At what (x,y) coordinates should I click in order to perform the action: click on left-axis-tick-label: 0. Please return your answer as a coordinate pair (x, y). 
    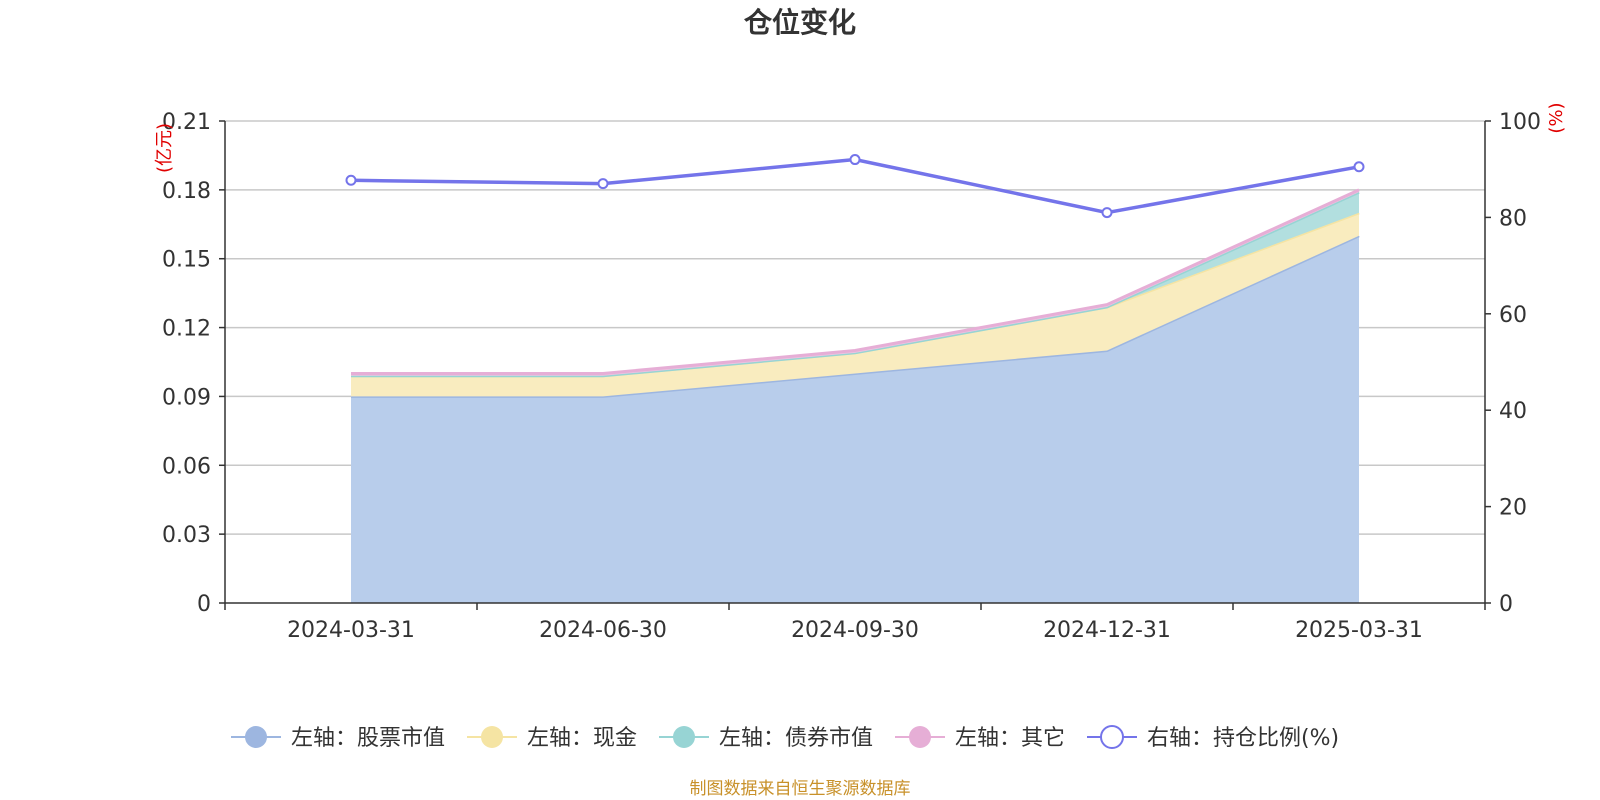
    Looking at the image, I should click on (204, 604).